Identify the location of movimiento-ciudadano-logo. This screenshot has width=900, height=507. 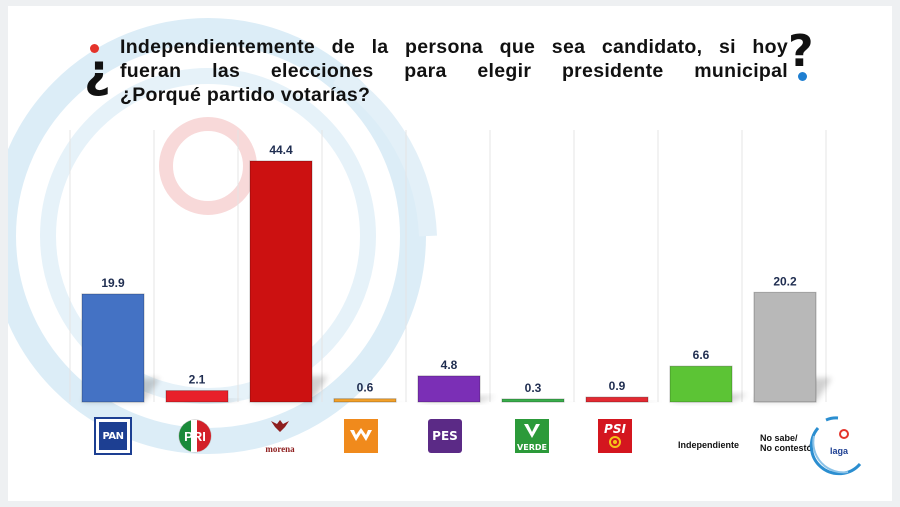
(361, 436).